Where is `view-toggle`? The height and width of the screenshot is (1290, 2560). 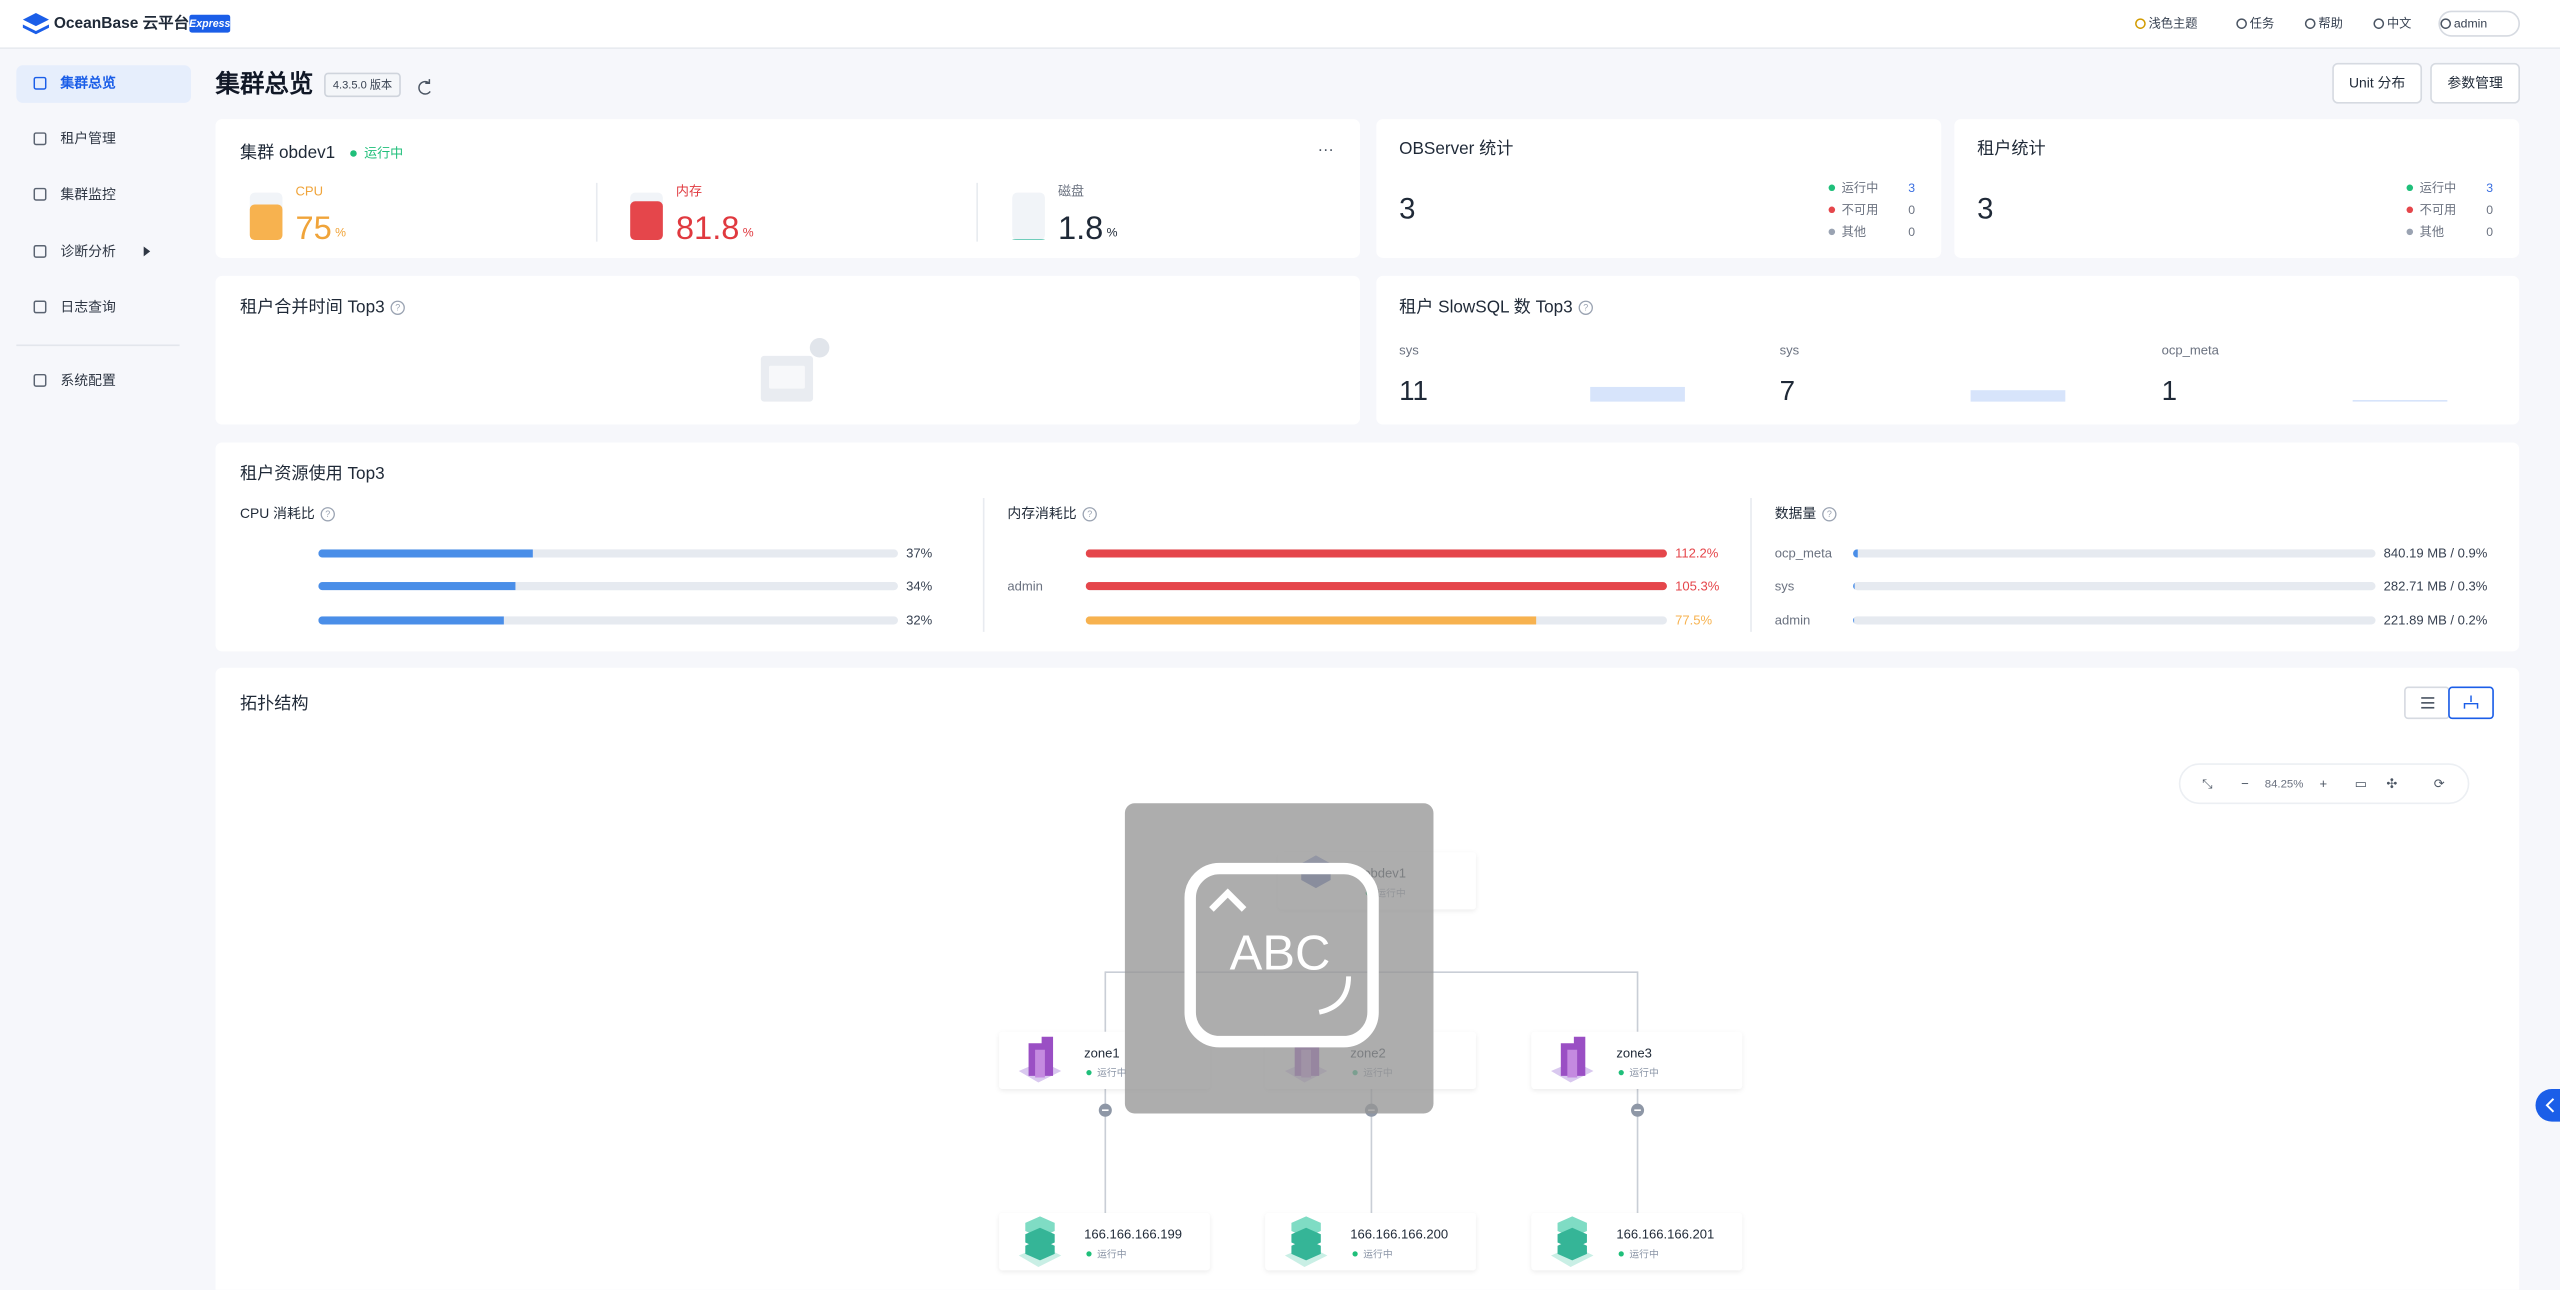
view-toggle is located at coordinates (2471, 703).